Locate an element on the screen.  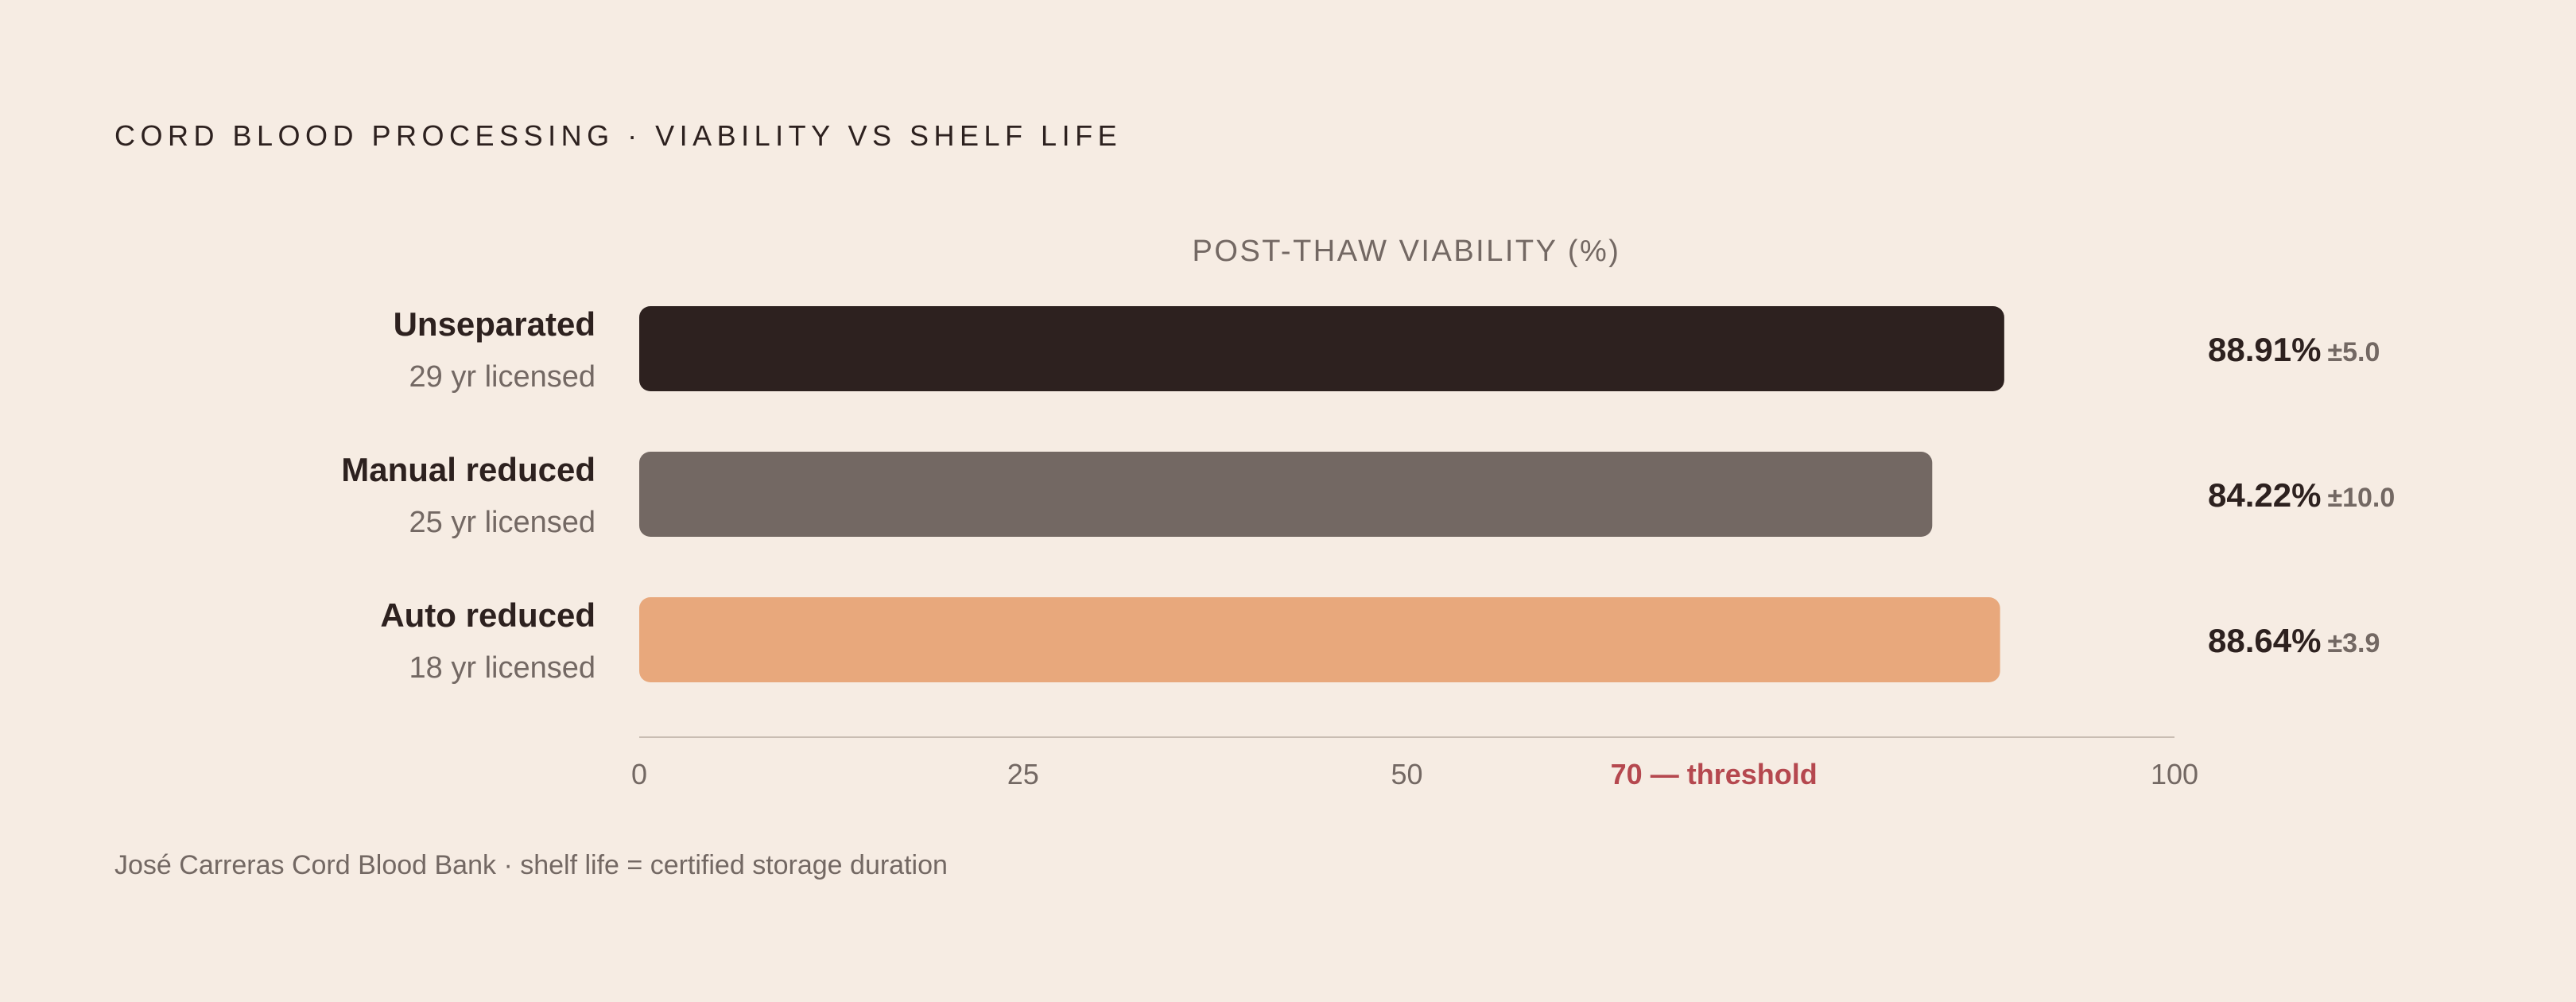
category-sublabel: 25 yr licensed is located at coordinates (502, 522).